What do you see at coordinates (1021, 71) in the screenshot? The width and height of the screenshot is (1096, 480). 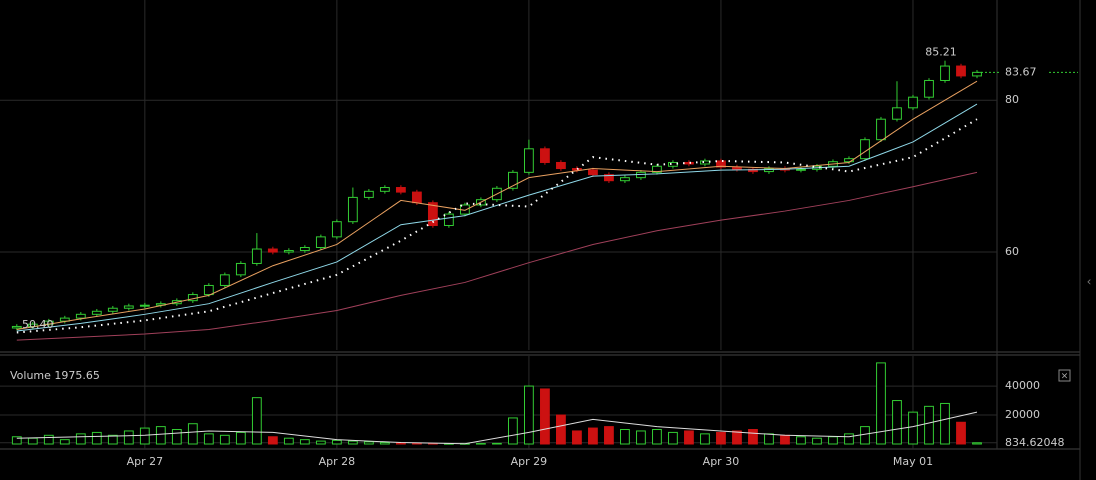 I see `last-price-label: 83.67` at bounding box center [1021, 71].